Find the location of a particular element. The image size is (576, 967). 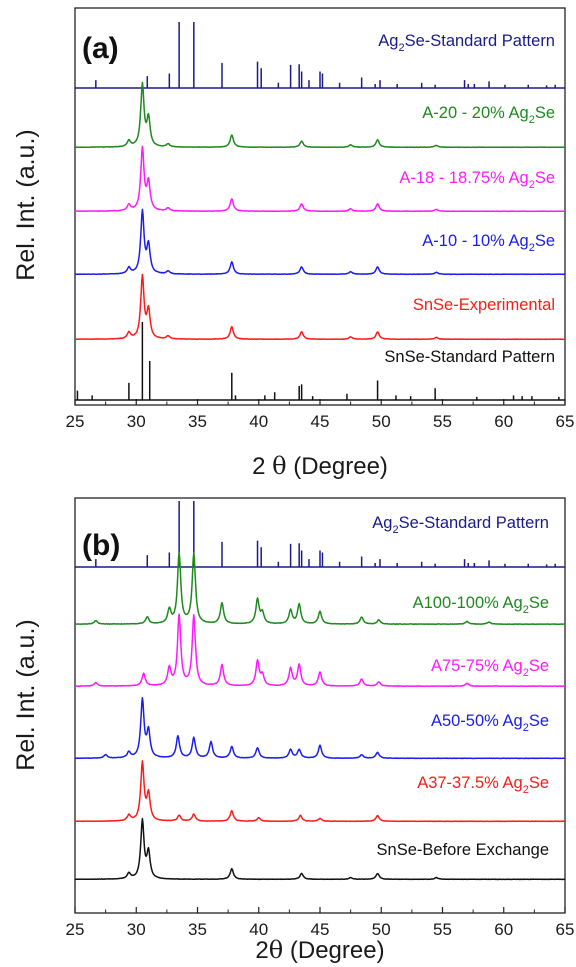

series-label: SnSe-Before Exchange is located at coordinates (463, 850).